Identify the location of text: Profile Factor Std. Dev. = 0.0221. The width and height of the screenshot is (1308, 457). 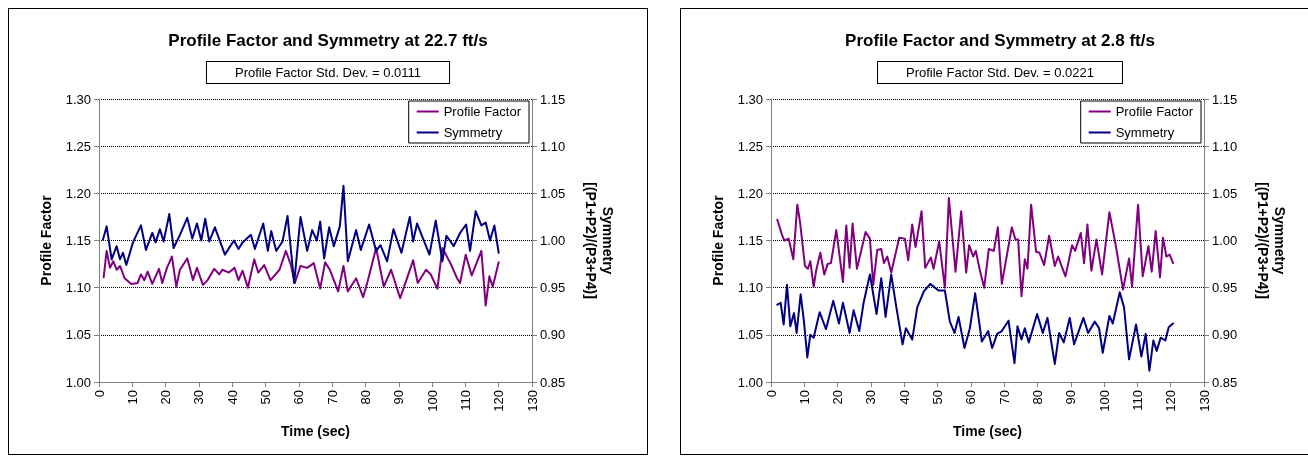
(1000, 72).